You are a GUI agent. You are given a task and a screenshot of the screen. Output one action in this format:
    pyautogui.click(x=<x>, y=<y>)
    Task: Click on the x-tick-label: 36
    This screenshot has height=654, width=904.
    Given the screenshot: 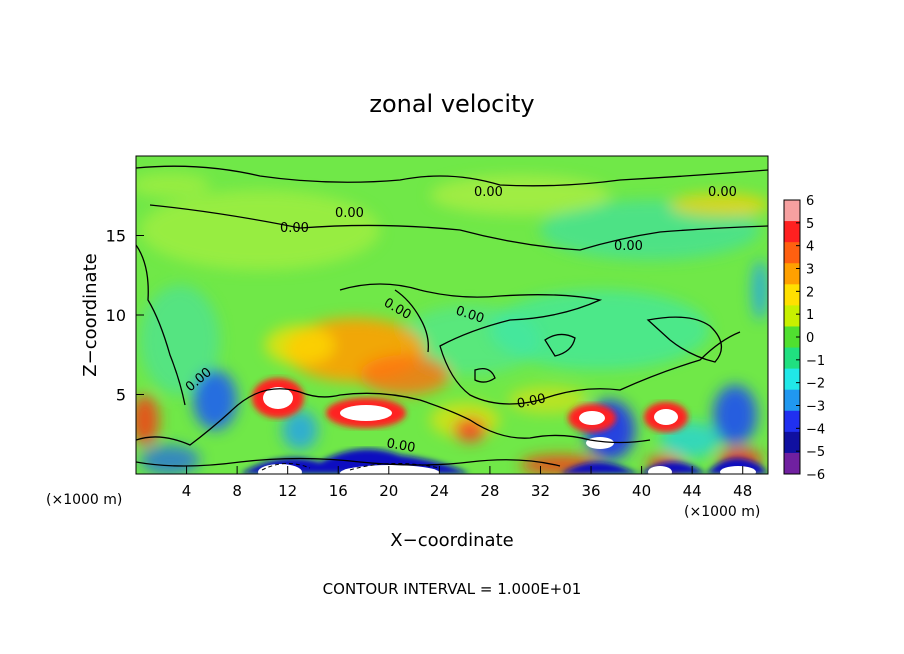 What is the action you would take?
    pyautogui.click(x=590, y=491)
    